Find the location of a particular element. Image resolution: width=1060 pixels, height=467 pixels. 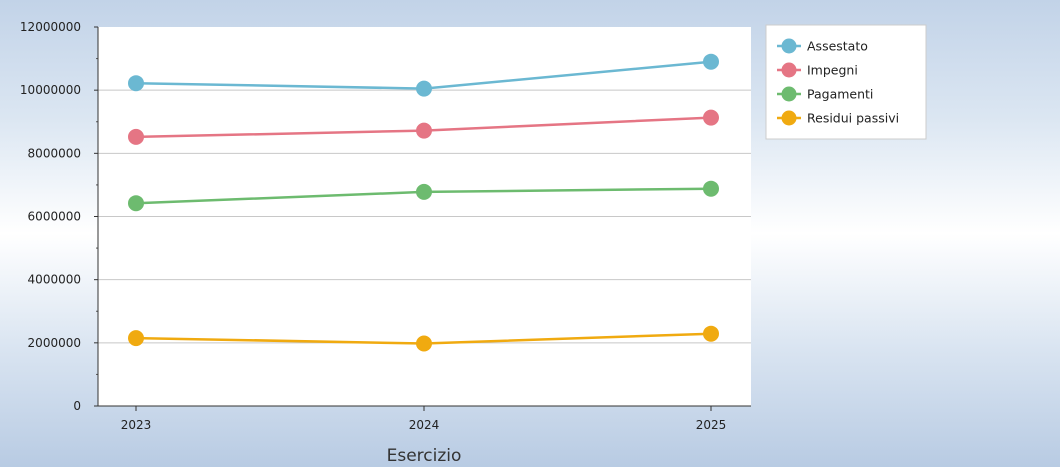

legend-label: Impegni is located at coordinates (832, 70).